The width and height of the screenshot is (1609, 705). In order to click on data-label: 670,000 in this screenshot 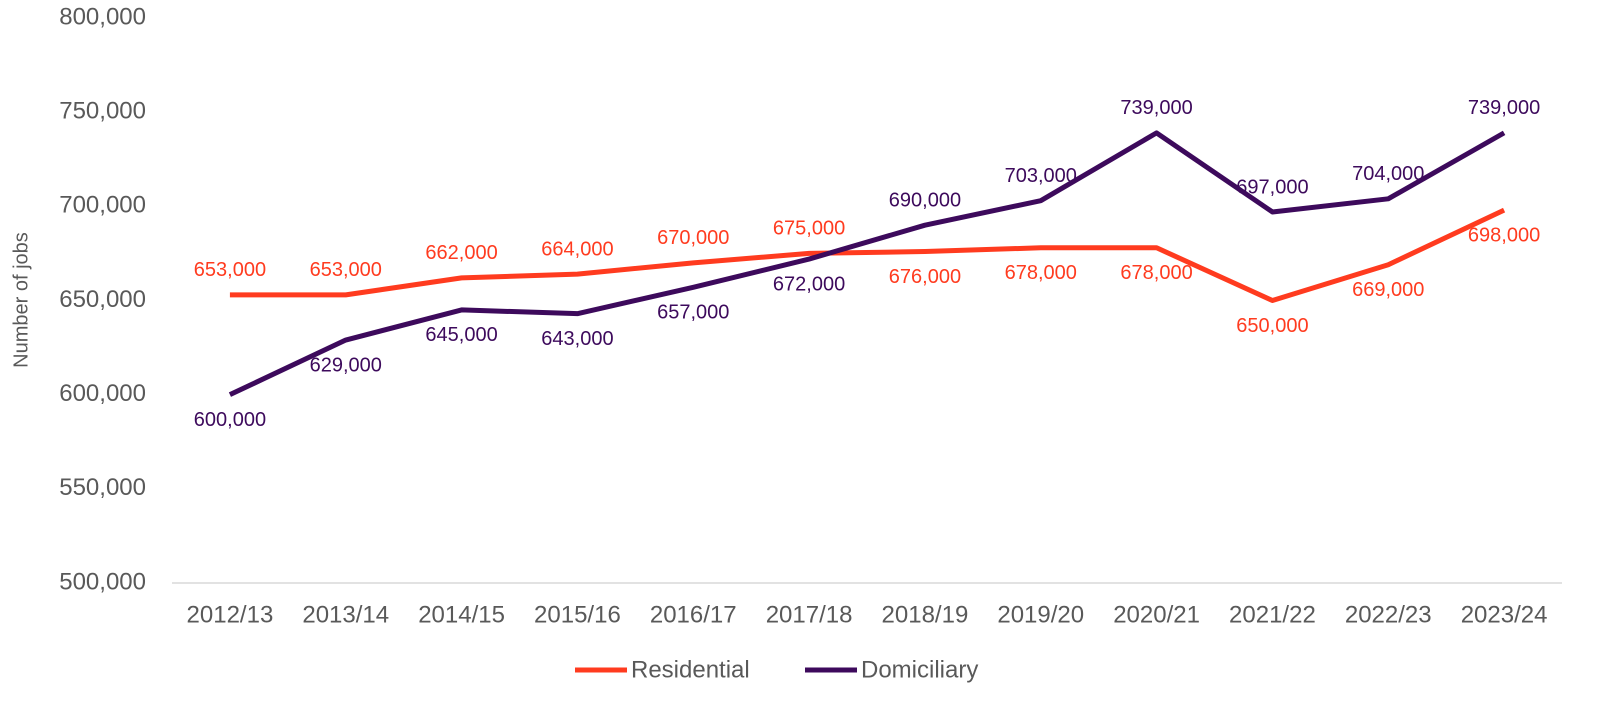, I will do `click(693, 238)`.